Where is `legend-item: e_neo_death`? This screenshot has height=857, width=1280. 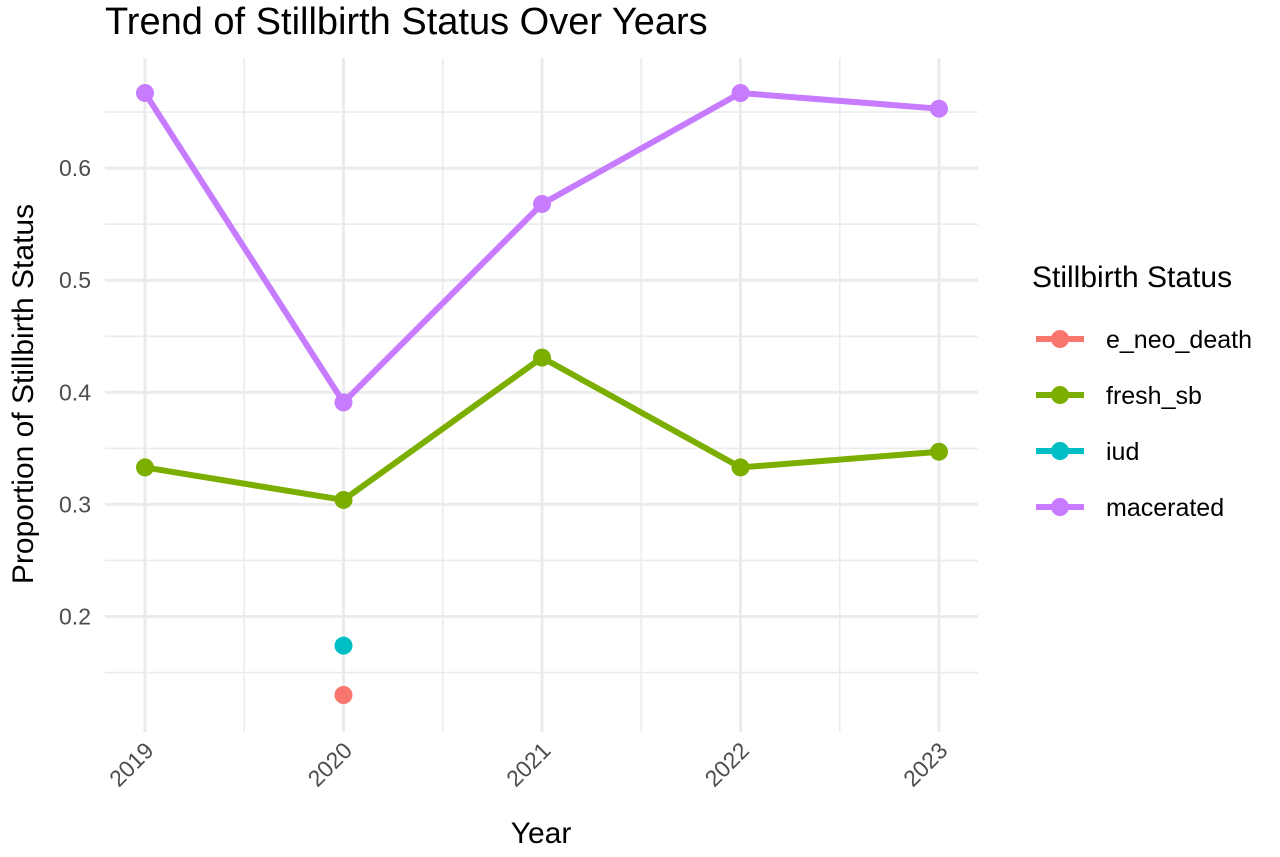
legend-item: e_neo_death is located at coordinates (1144, 340).